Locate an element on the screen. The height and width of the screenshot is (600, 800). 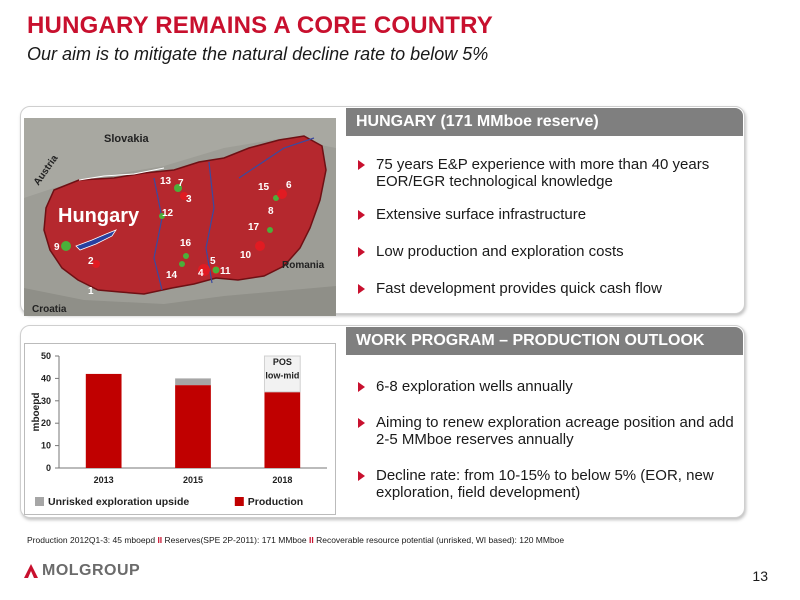
svg-text: 17 is located at coordinates (254, 227).